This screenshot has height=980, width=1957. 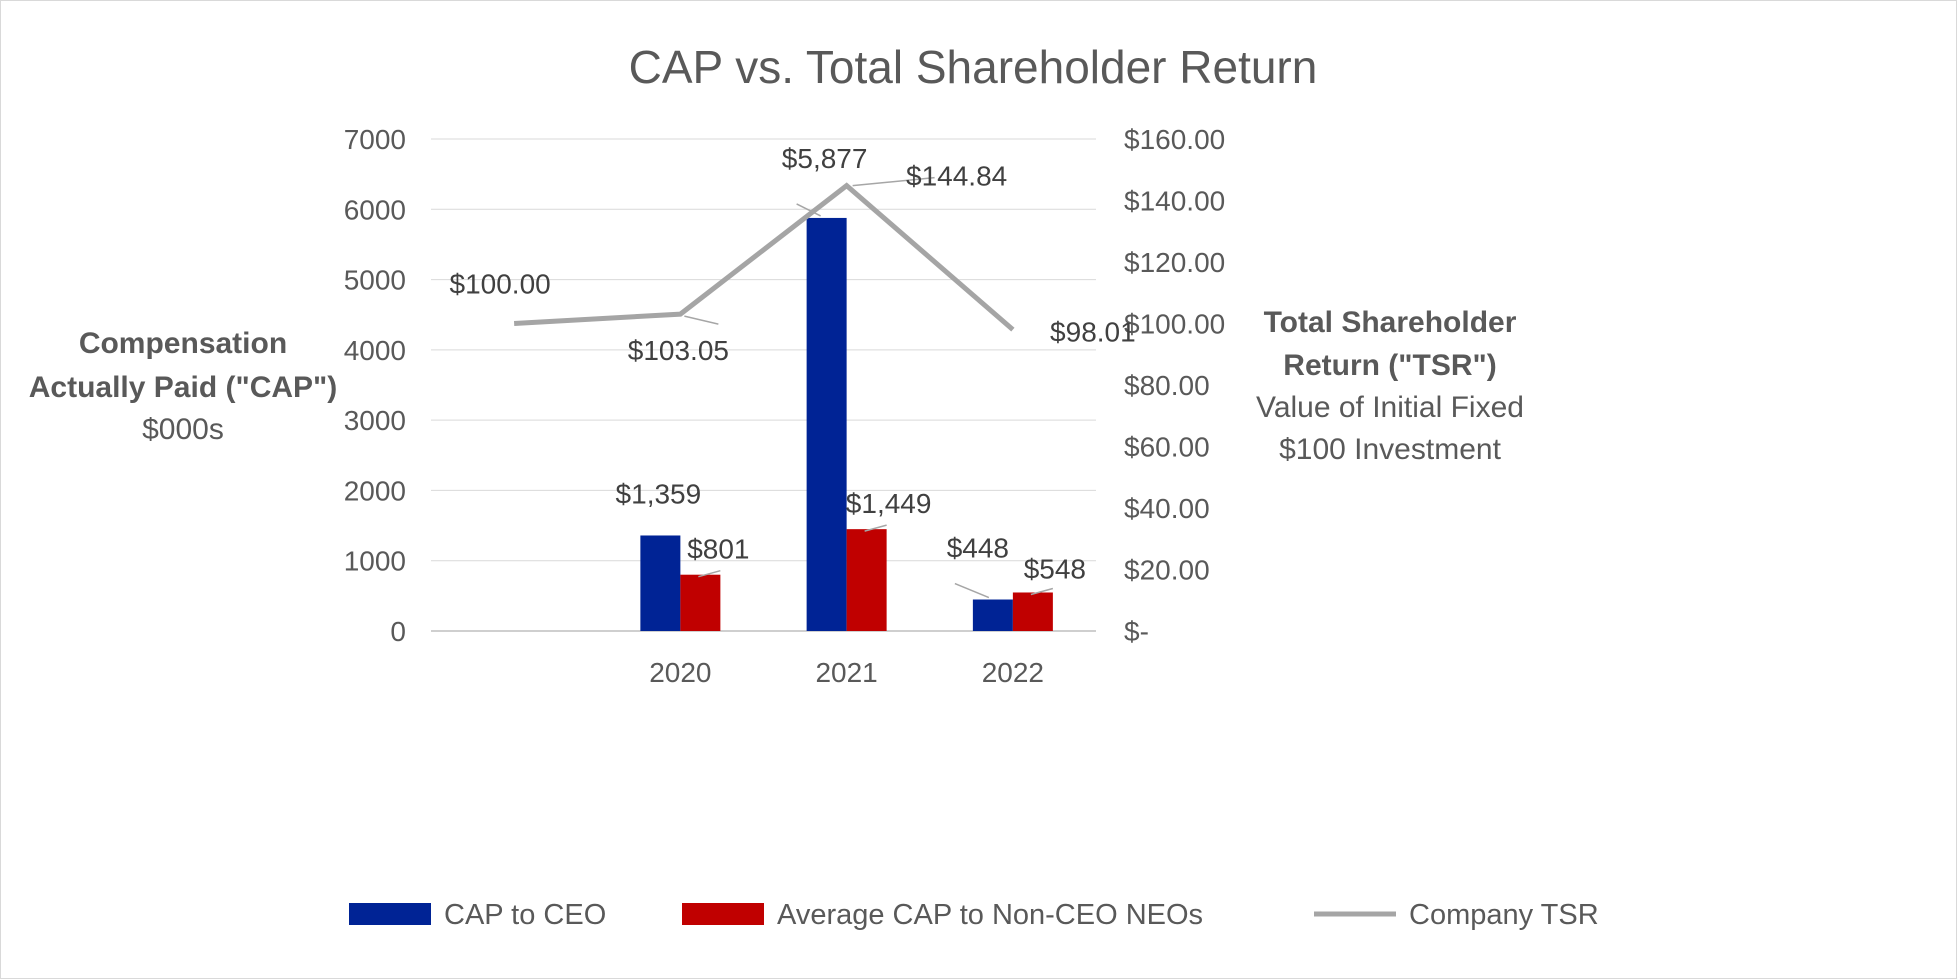 What do you see at coordinates (869, 387) in the screenshot?
I see `label-leaders` at bounding box center [869, 387].